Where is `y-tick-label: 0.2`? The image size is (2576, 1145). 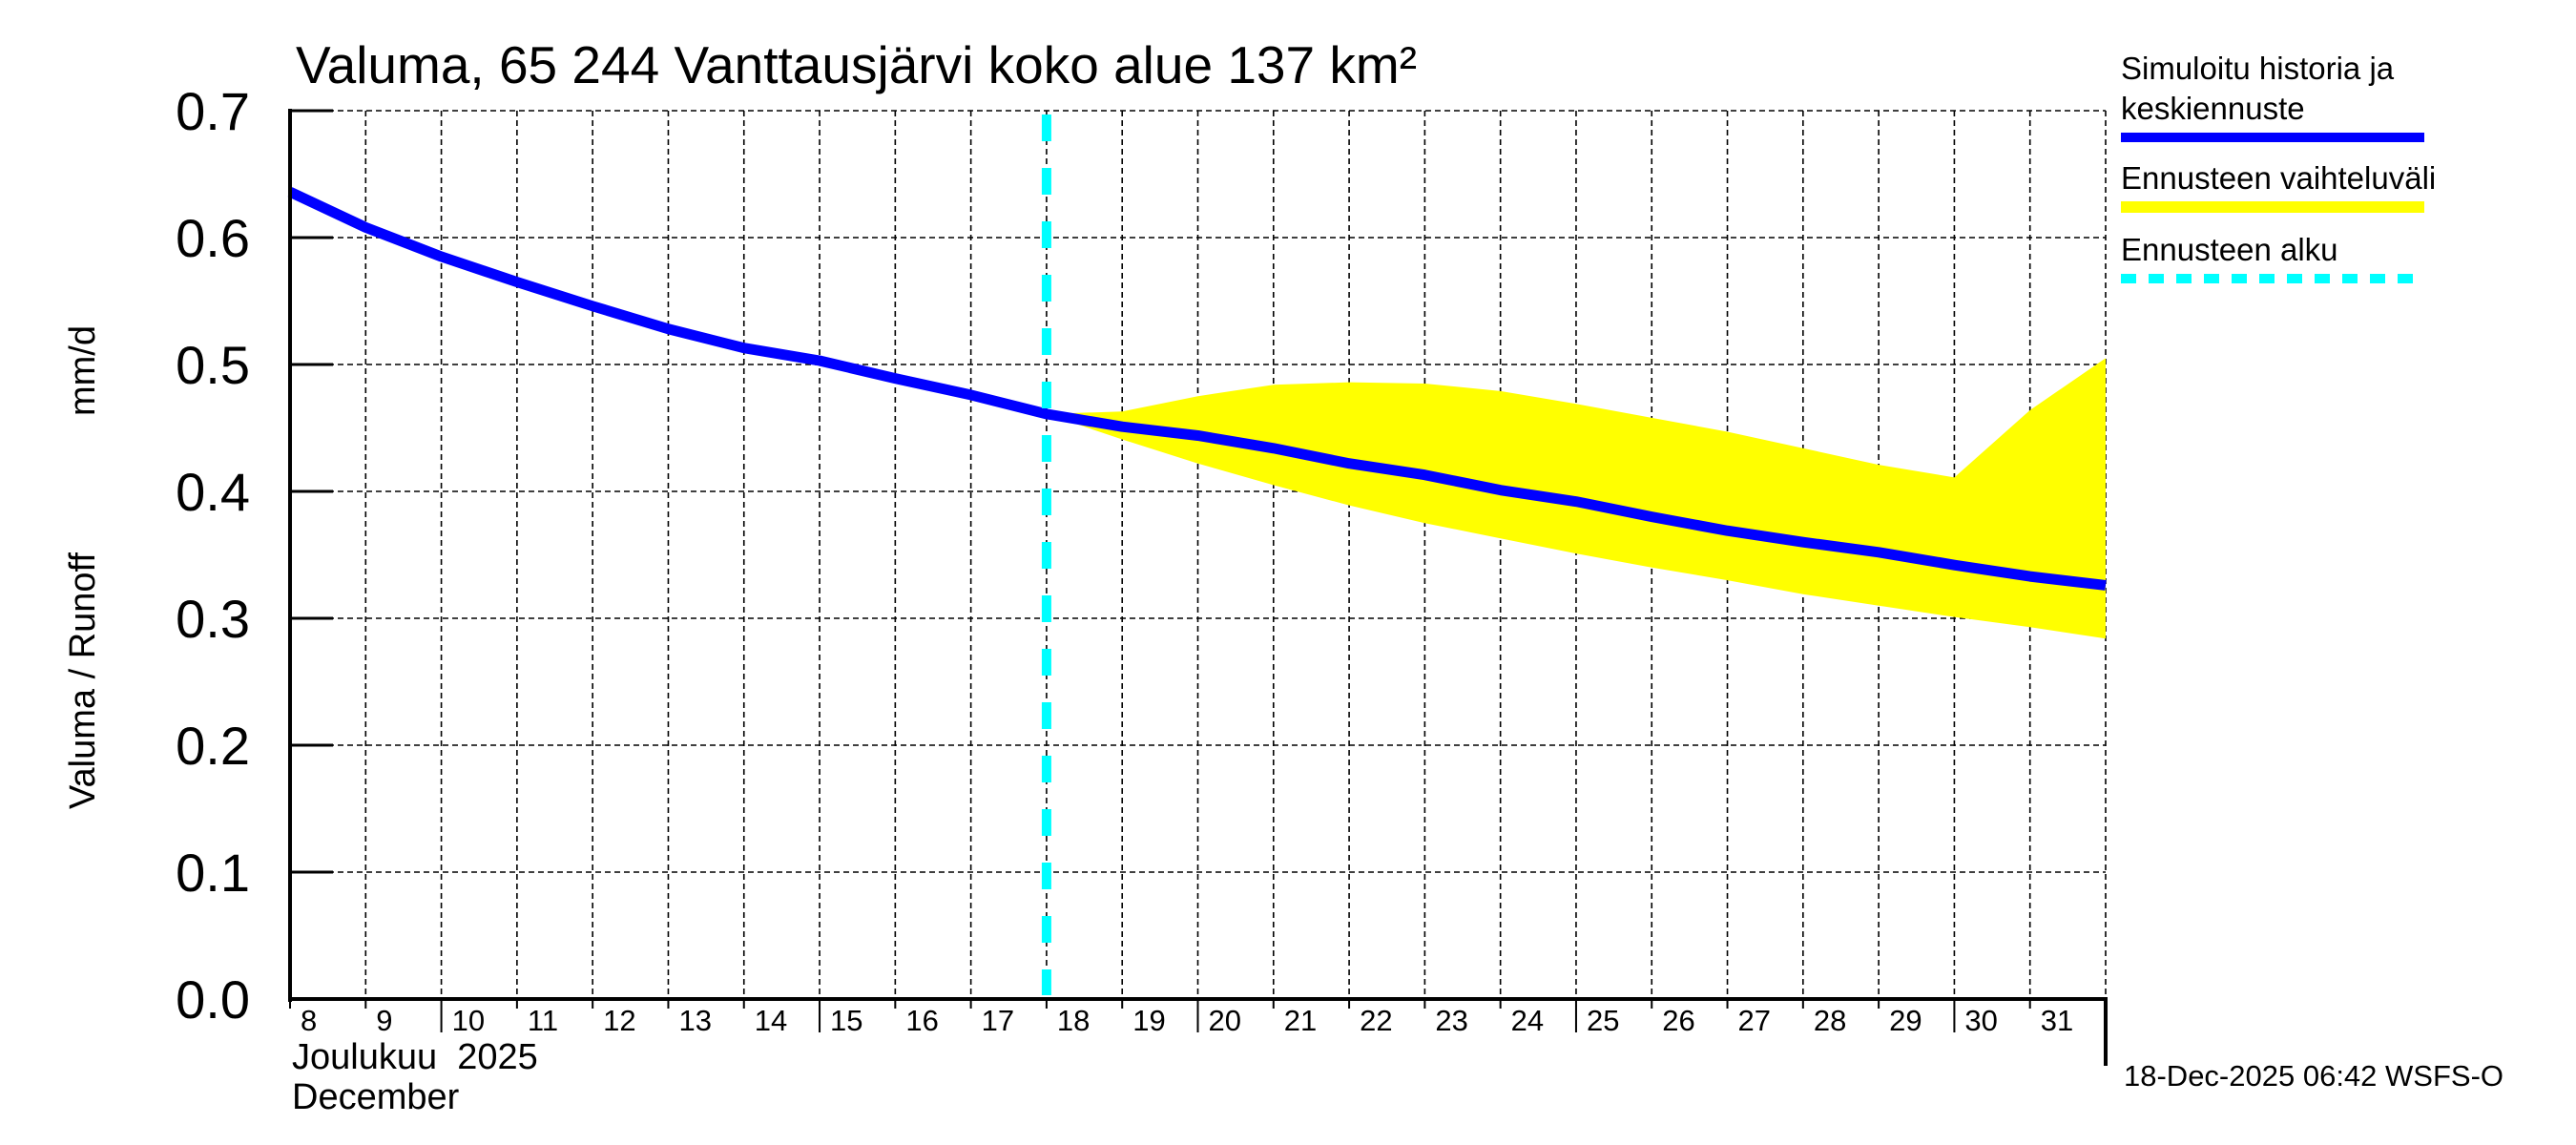
y-tick-label: 0.2 is located at coordinates (213, 746).